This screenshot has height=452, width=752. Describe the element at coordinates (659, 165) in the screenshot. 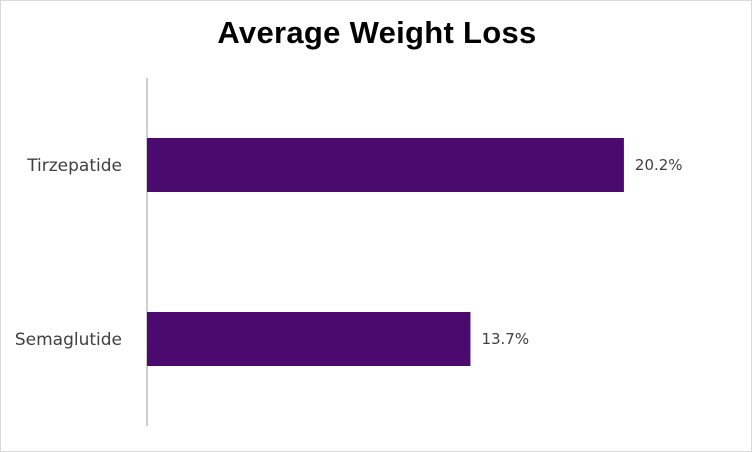

I see `data-label: 20.2%` at that location.